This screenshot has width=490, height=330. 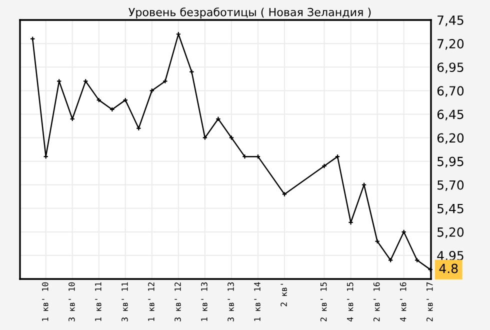 What do you see at coordinates (151, 301) in the screenshot?
I see `x-tick-label: 1 кв' 12` at bounding box center [151, 301].